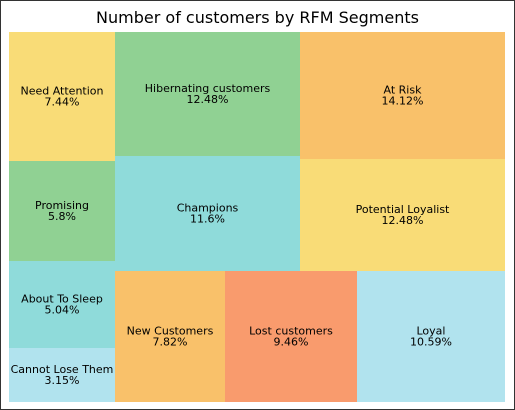 Image resolution: width=515 pixels, height=410 pixels. Describe the element at coordinates (431, 331) in the screenshot. I see `tile-label-loyal: Loyal` at that location.